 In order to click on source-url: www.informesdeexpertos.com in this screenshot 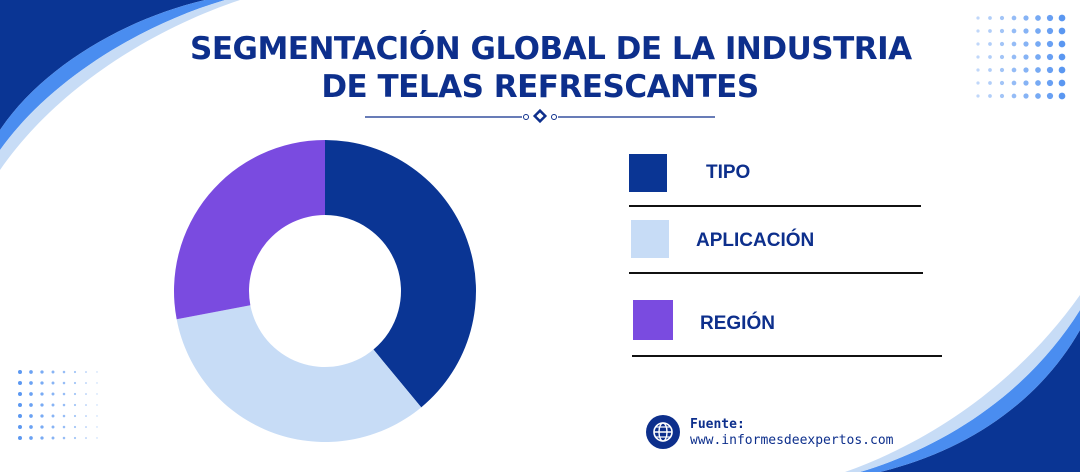, I will do `click(792, 440)`.